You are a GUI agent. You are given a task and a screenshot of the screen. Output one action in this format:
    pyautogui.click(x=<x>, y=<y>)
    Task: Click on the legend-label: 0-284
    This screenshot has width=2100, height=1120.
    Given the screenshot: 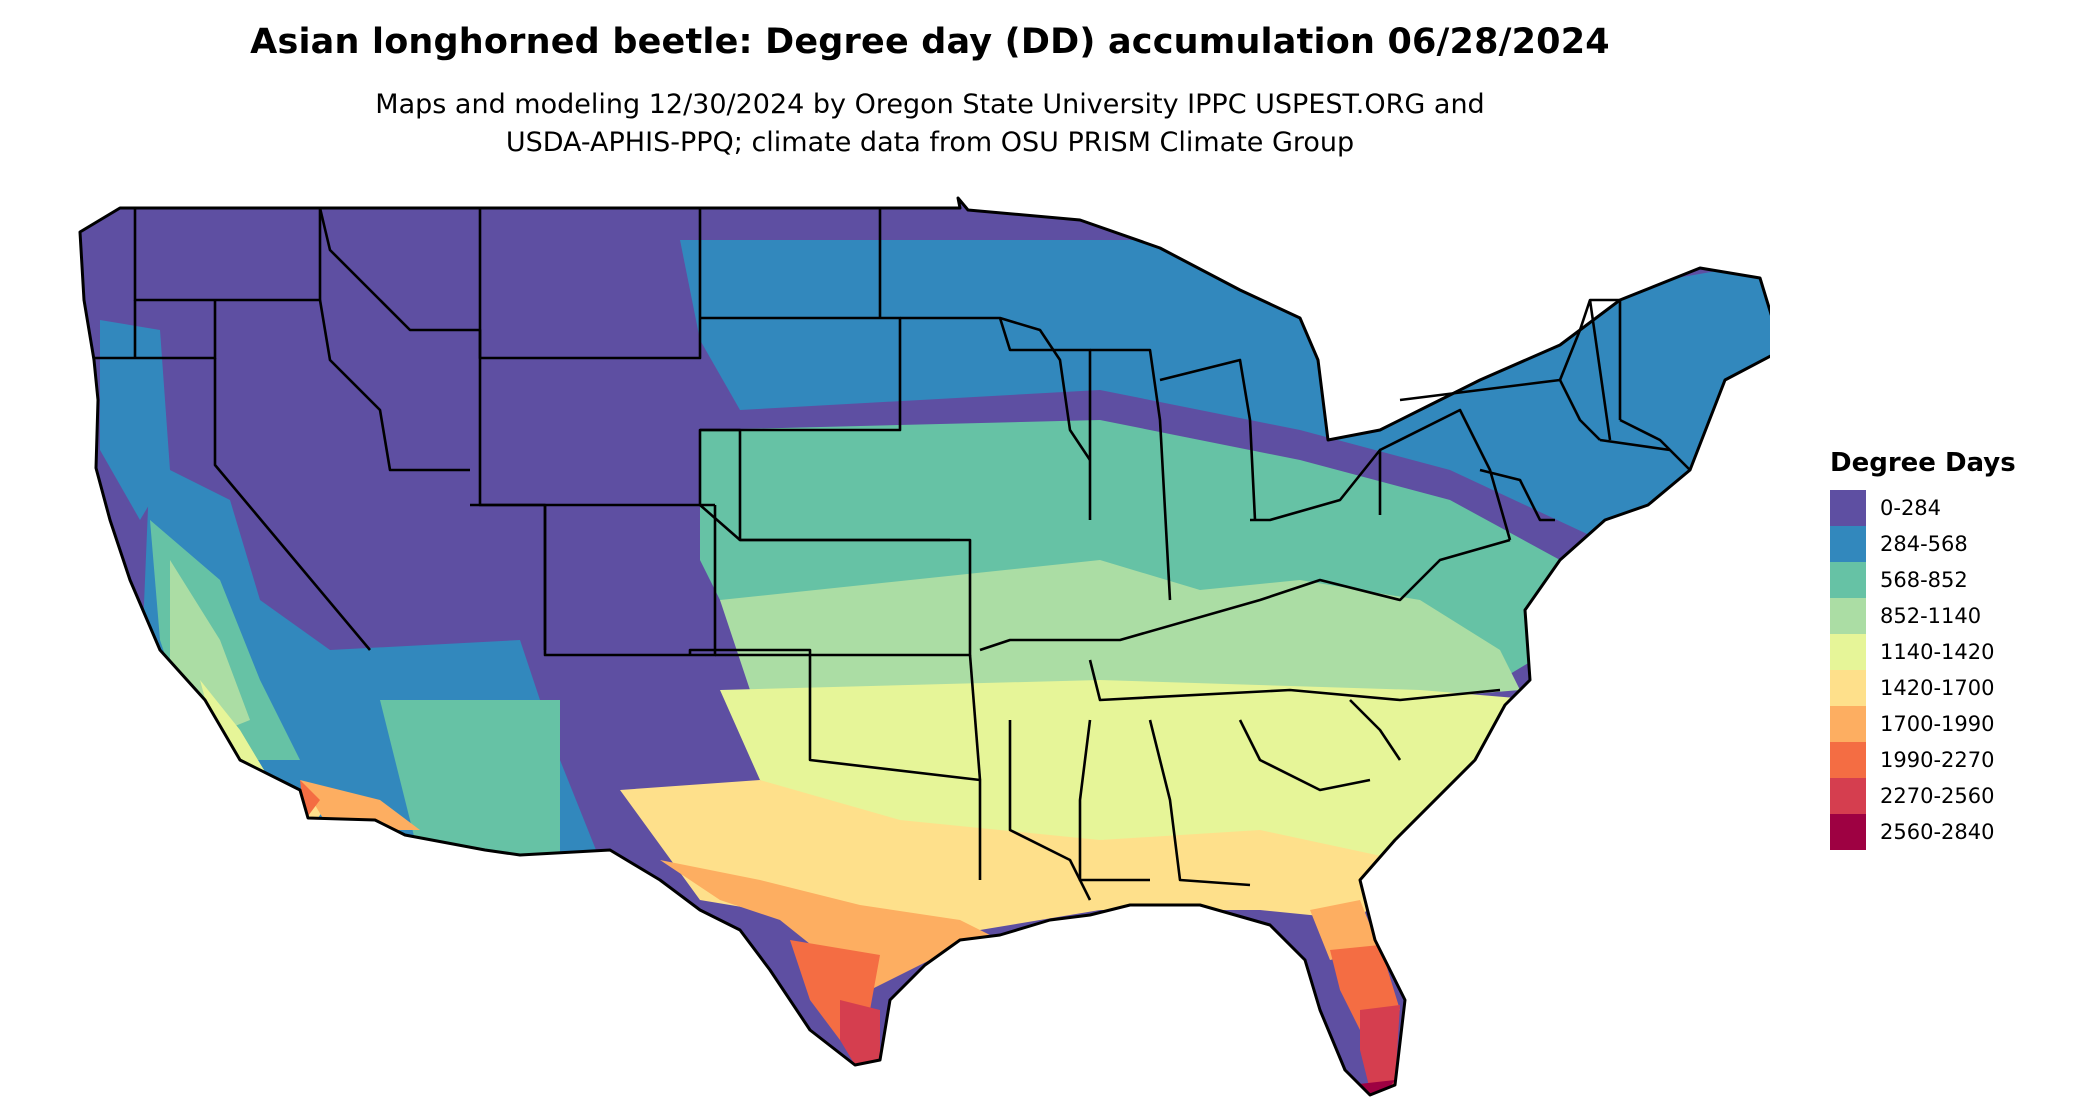 What is the action you would take?
    pyautogui.click(x=1911, y=508)
    